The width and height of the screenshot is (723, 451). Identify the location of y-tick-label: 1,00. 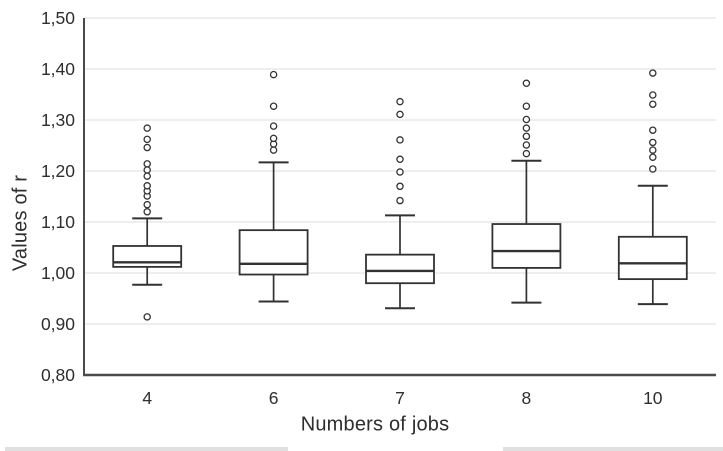
(58, 273).